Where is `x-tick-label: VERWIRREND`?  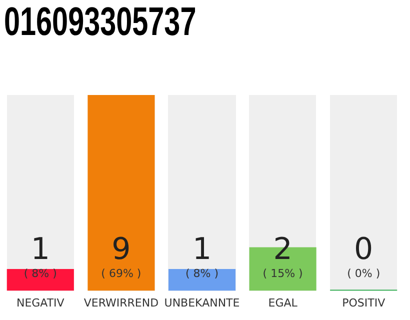
x-tick-label: VERWIRREND is located at coordinates (121, 303).